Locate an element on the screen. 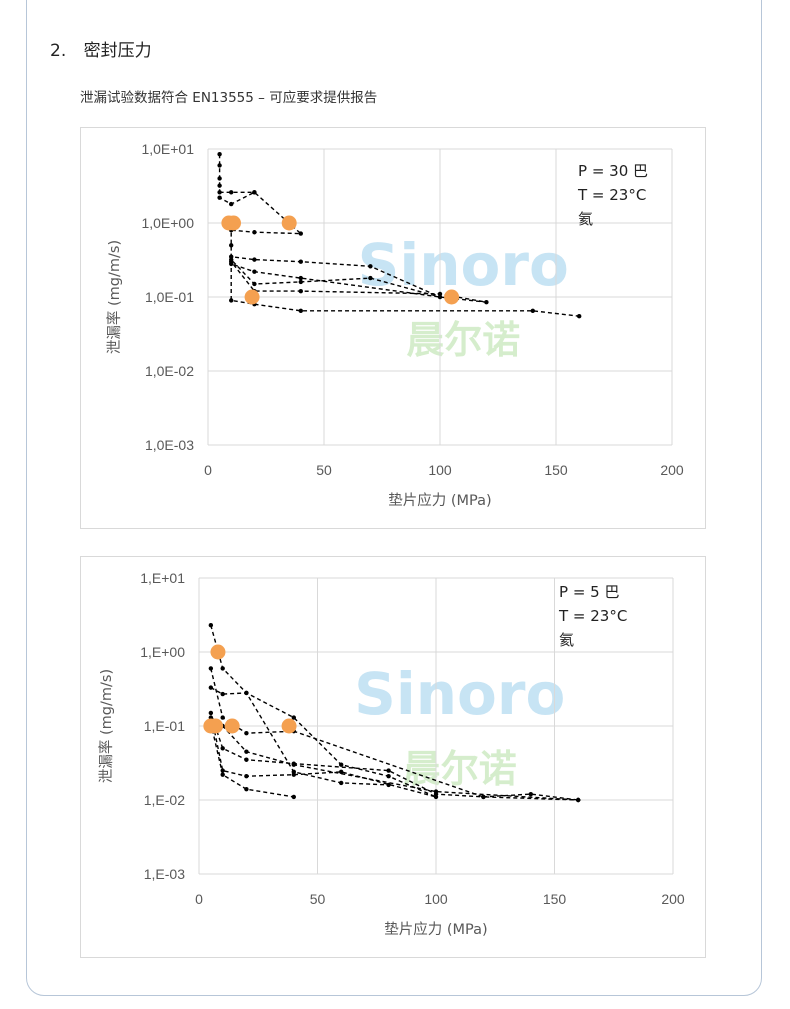 The image size is (790, 1009). x-tick-label: 200 is located at coordinates (672, 470).